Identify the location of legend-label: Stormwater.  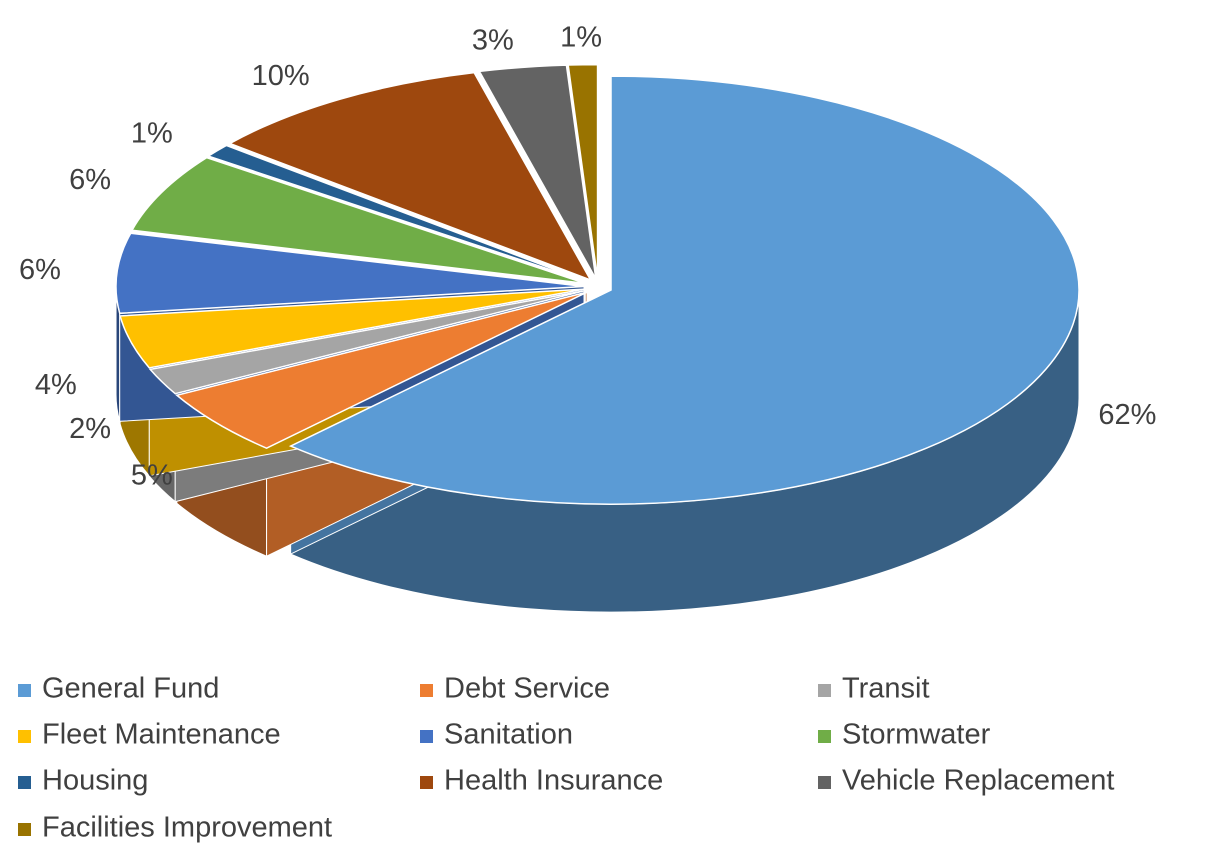
(916, 735).